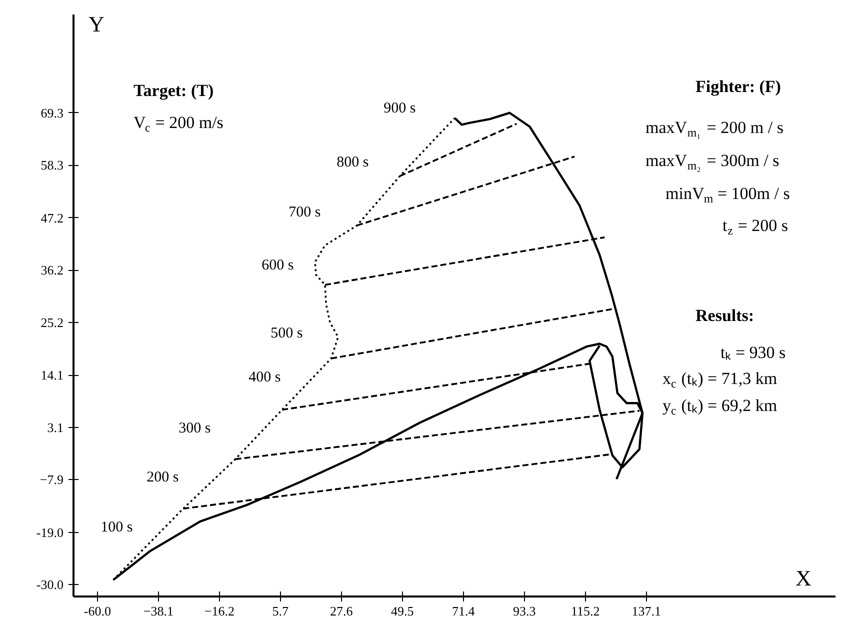 The width and height of the screenshot is (843, 628). Describe the element at coordinates (264, 378) in the screenshot. I see `annotation: 400 s` at that location.